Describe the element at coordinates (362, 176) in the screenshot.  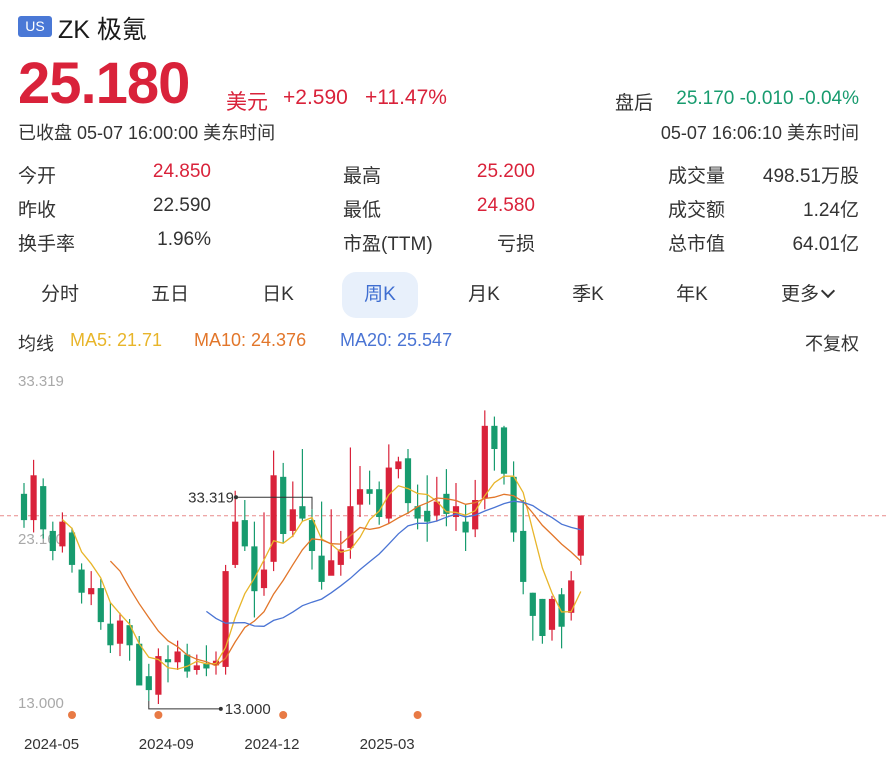
I see `stat-label-high: 最高` at that location.